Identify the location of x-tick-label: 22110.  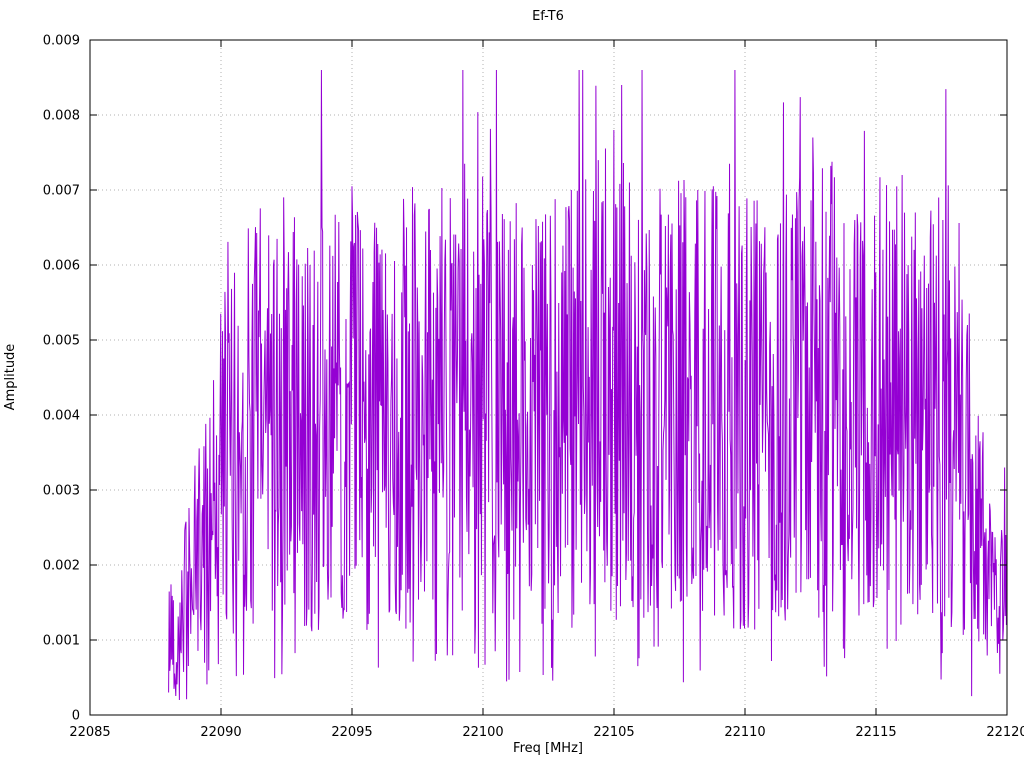
(744, 732).